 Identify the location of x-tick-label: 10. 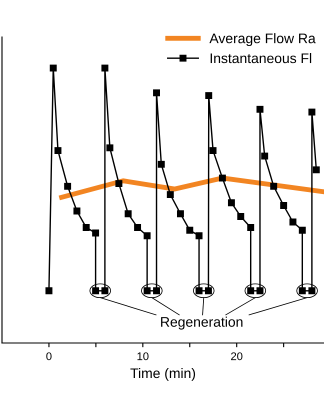
(143, 356).